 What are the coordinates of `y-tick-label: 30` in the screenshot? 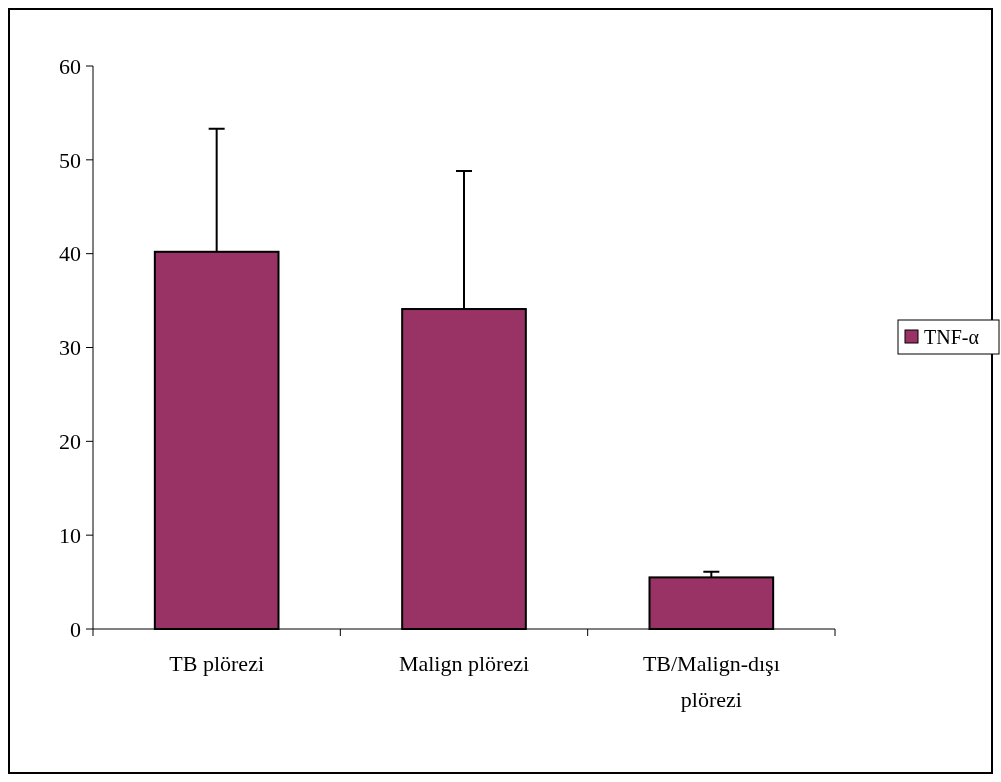 It's located at (70, 348).